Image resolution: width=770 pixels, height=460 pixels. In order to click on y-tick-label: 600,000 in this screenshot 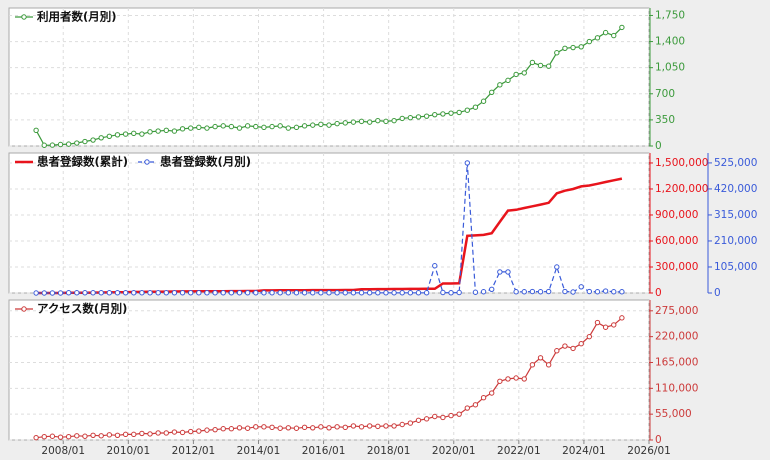, I will do `click(676, 241)`.